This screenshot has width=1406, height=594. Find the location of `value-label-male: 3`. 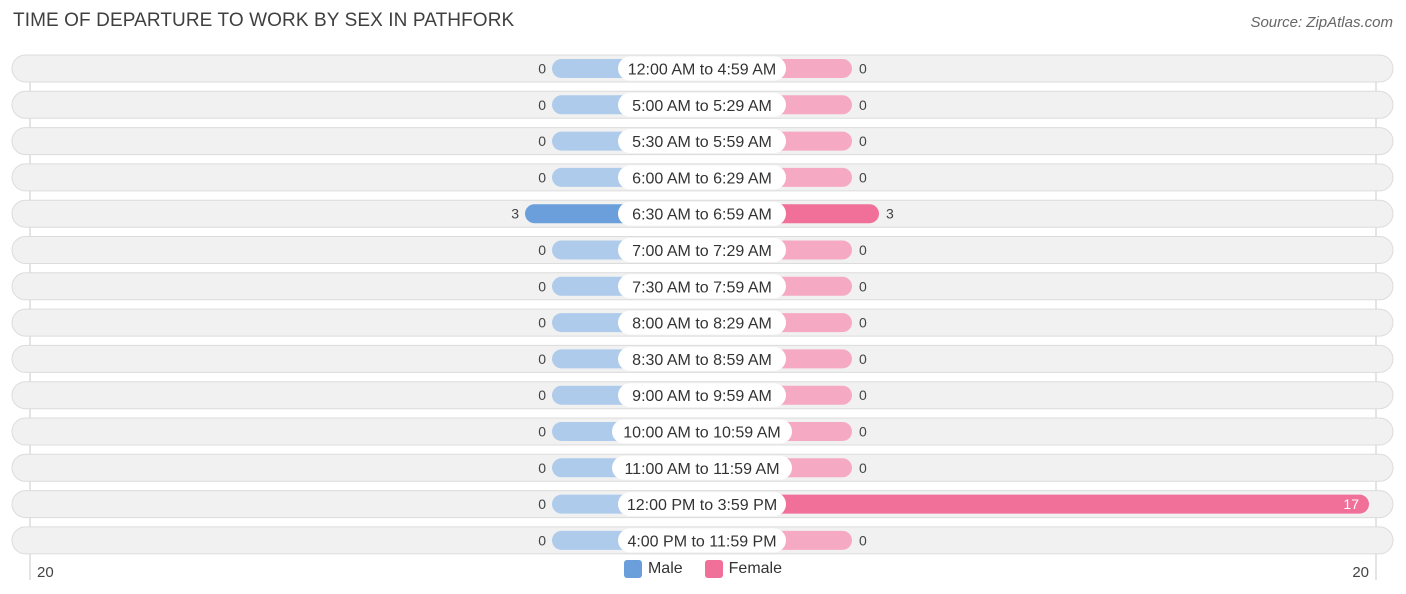

value-label-male: 3 is located at coordinates (515, 214).